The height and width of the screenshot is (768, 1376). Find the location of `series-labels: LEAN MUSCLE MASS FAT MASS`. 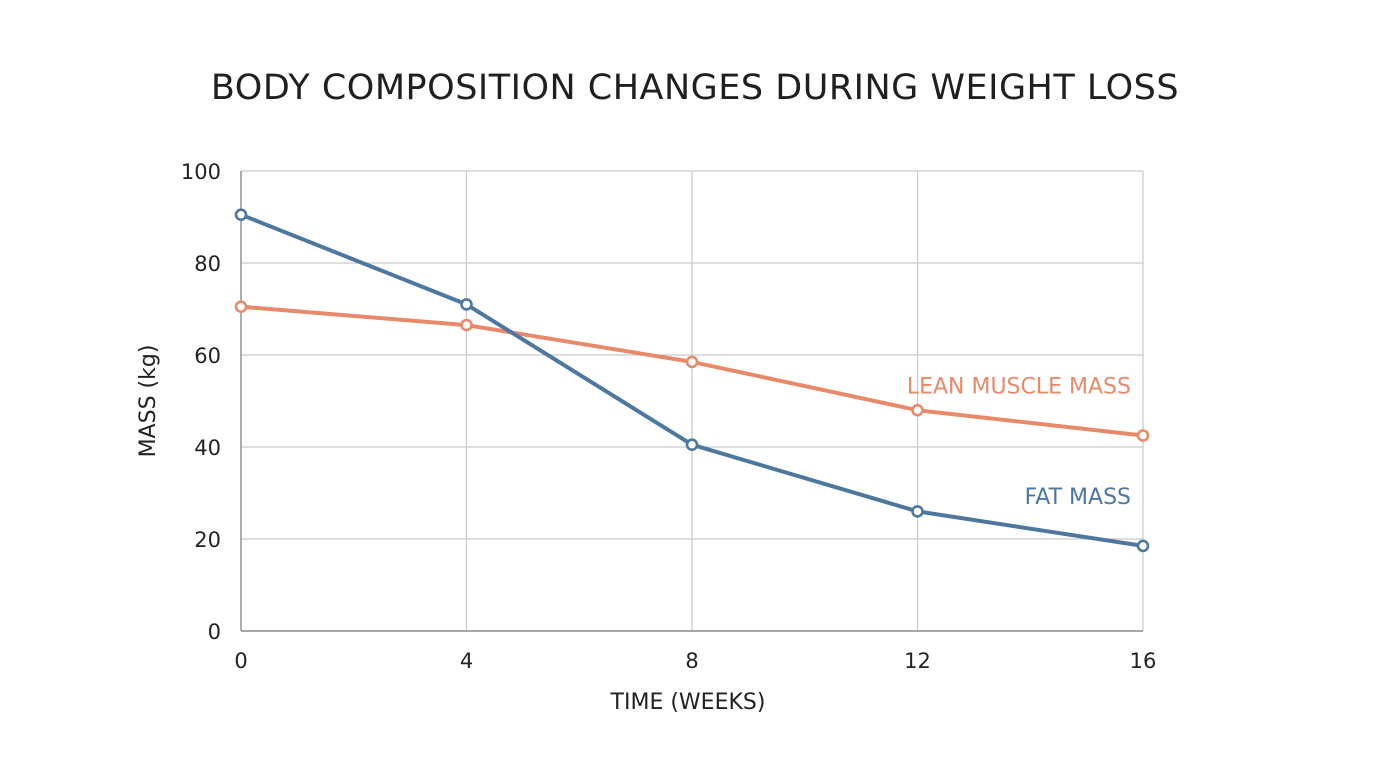

series-labels: LEAN MUSCLE MASS FAT MASS is located at coordinates (1019, 442).